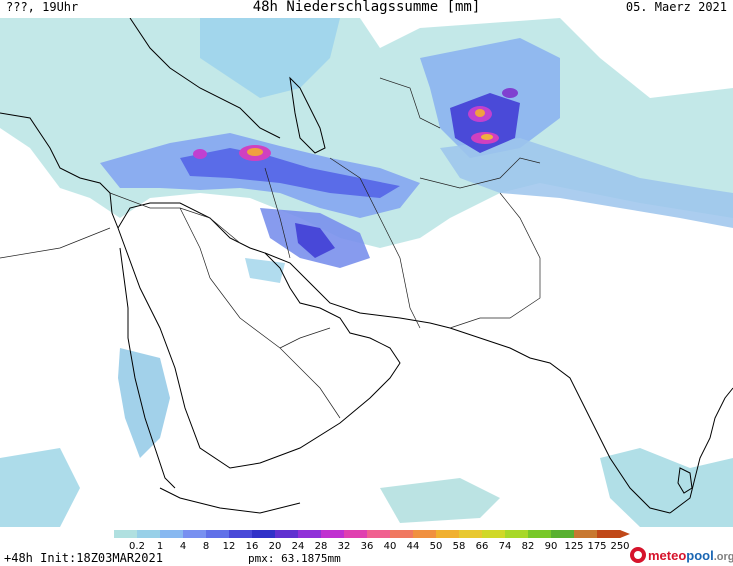 The image size is (733, 566). Describe the element at coordinates (137, 546) in the screenshot. I see `legend-tick-label: 0.2` at that location.